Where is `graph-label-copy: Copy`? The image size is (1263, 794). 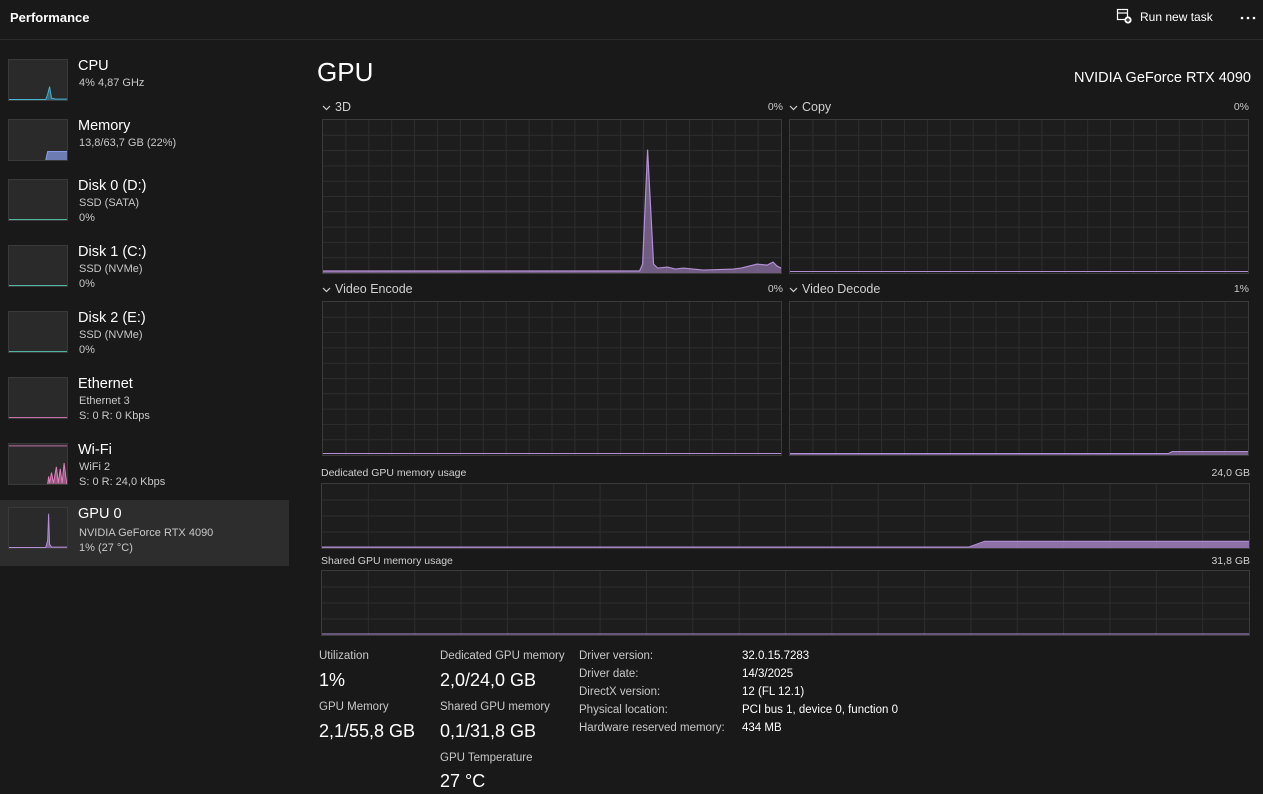 graph-label-copy: Copy is located at coordinates (817, 107).